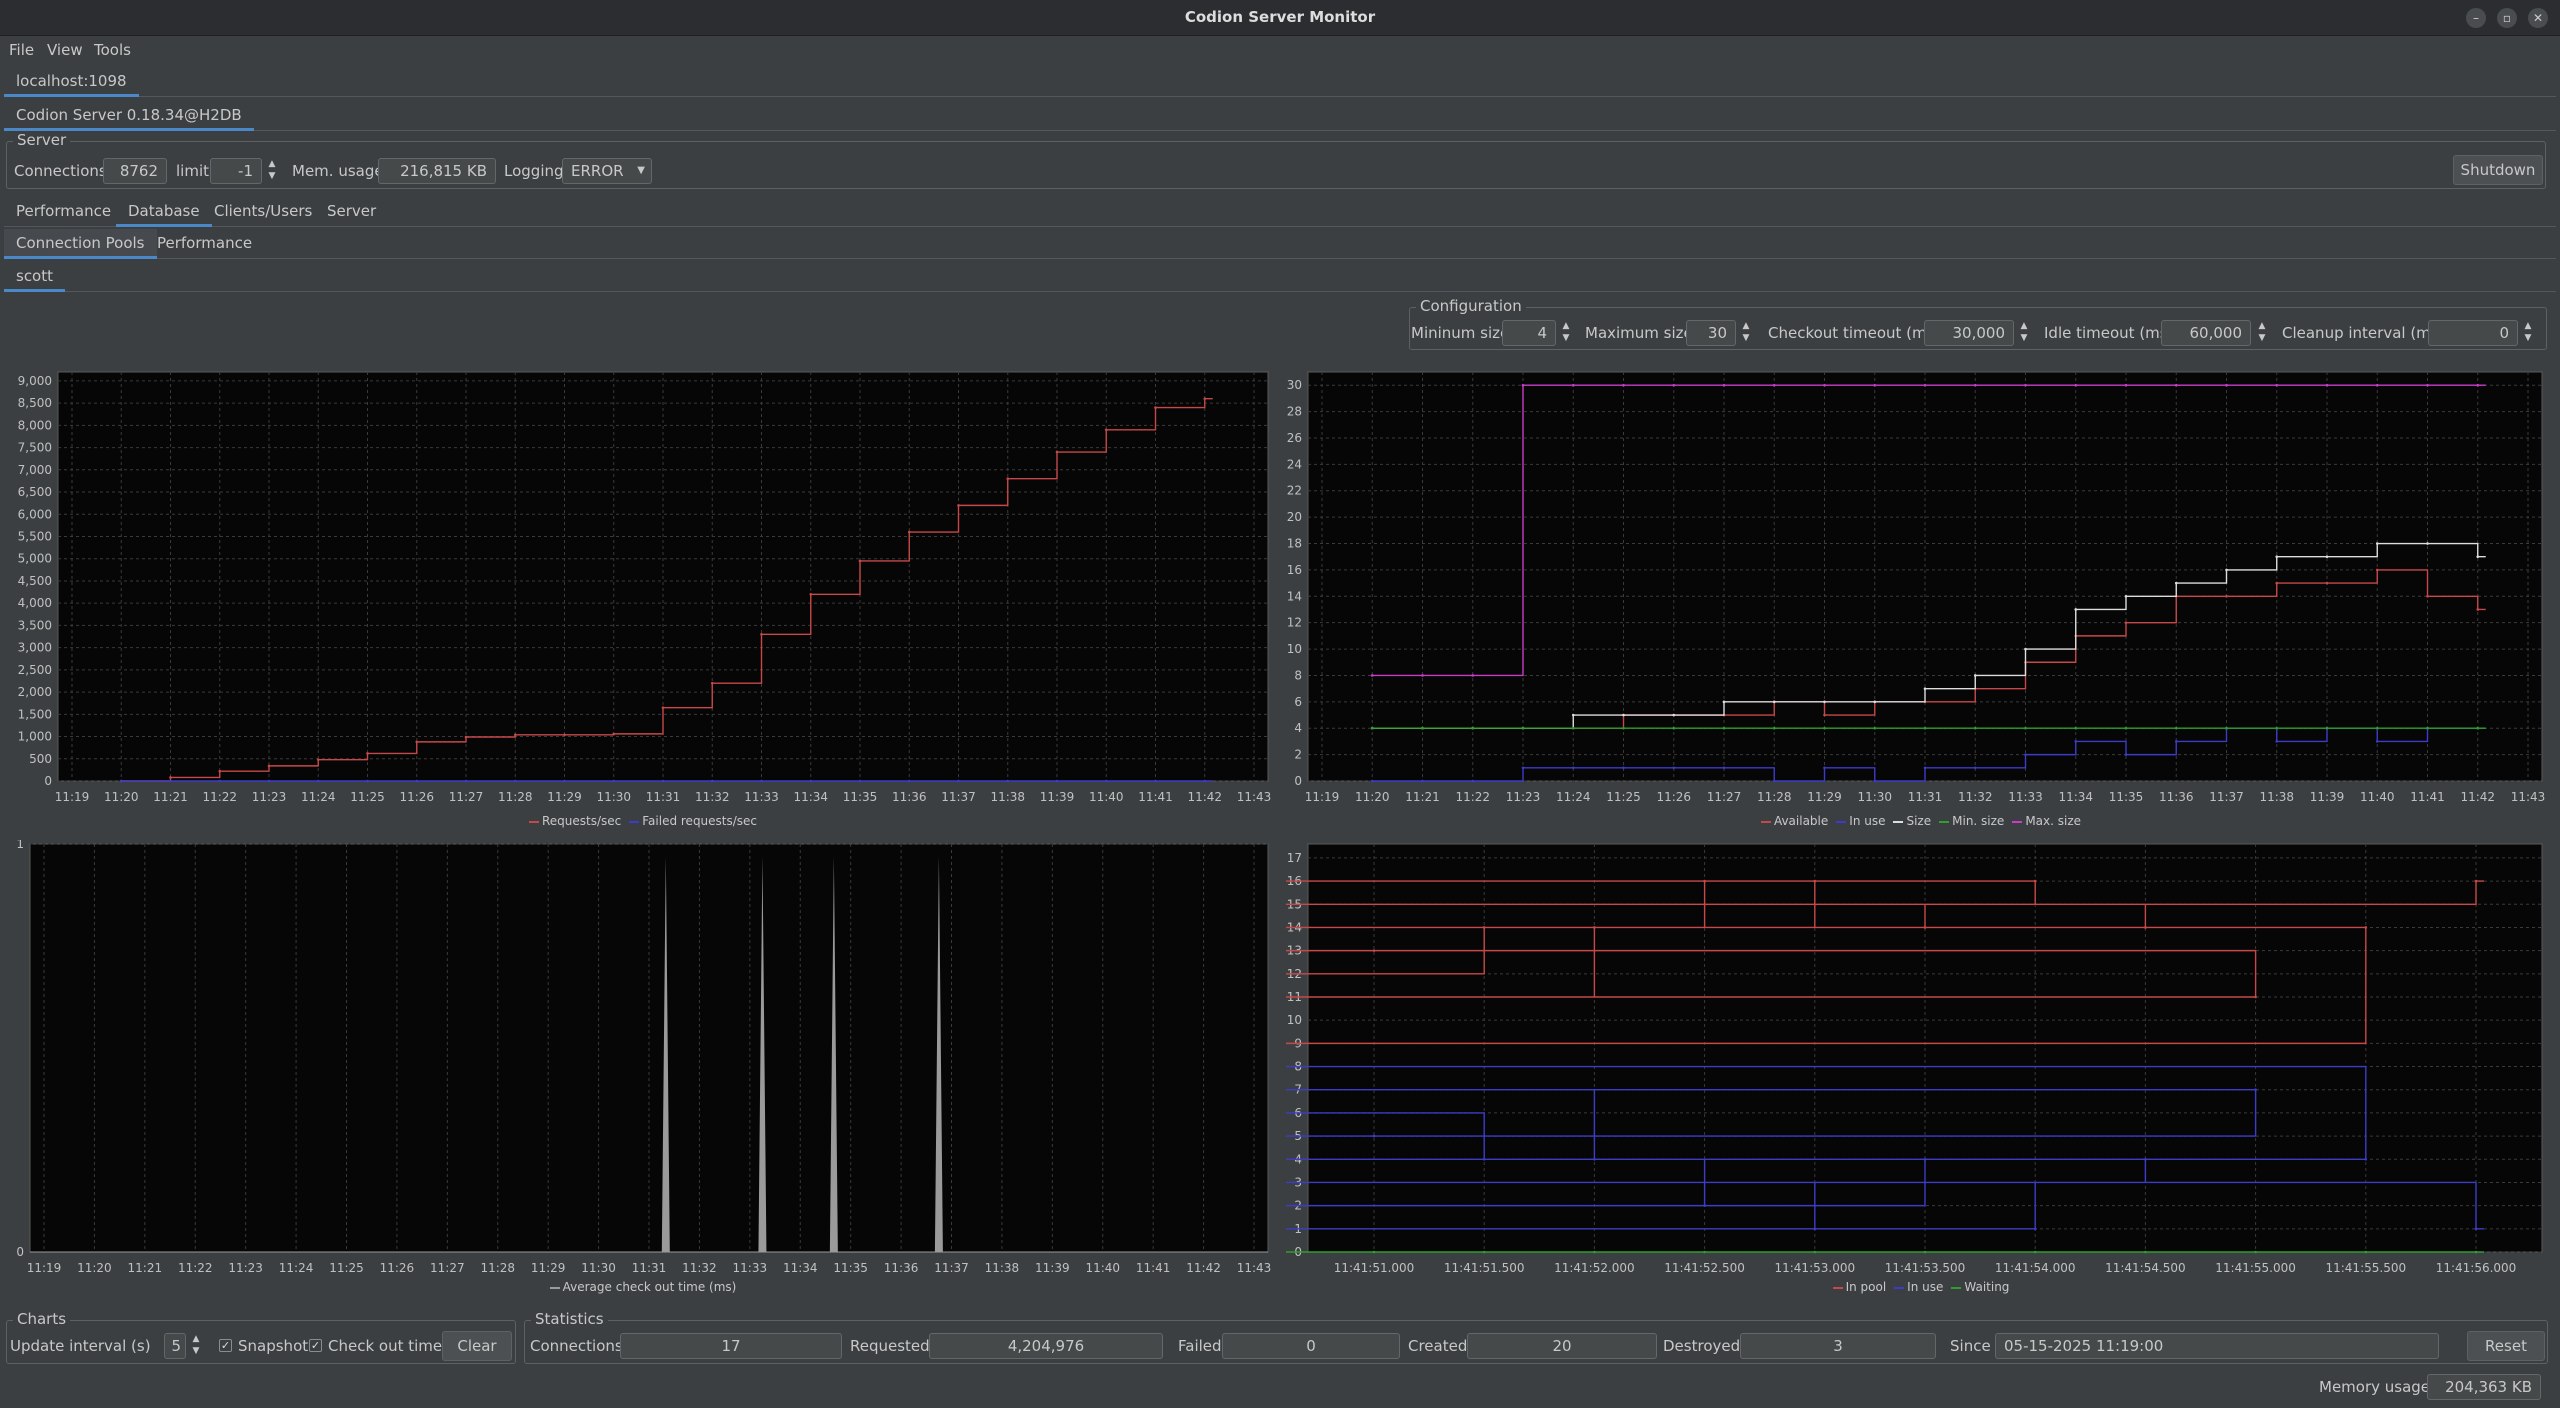 Image resolution: width=2560 pixels, height=1408 pixels. What do you see at coordinates (22, 50) in the screenshot?
I see `menu-file: File` at bounding box center [22, 50].